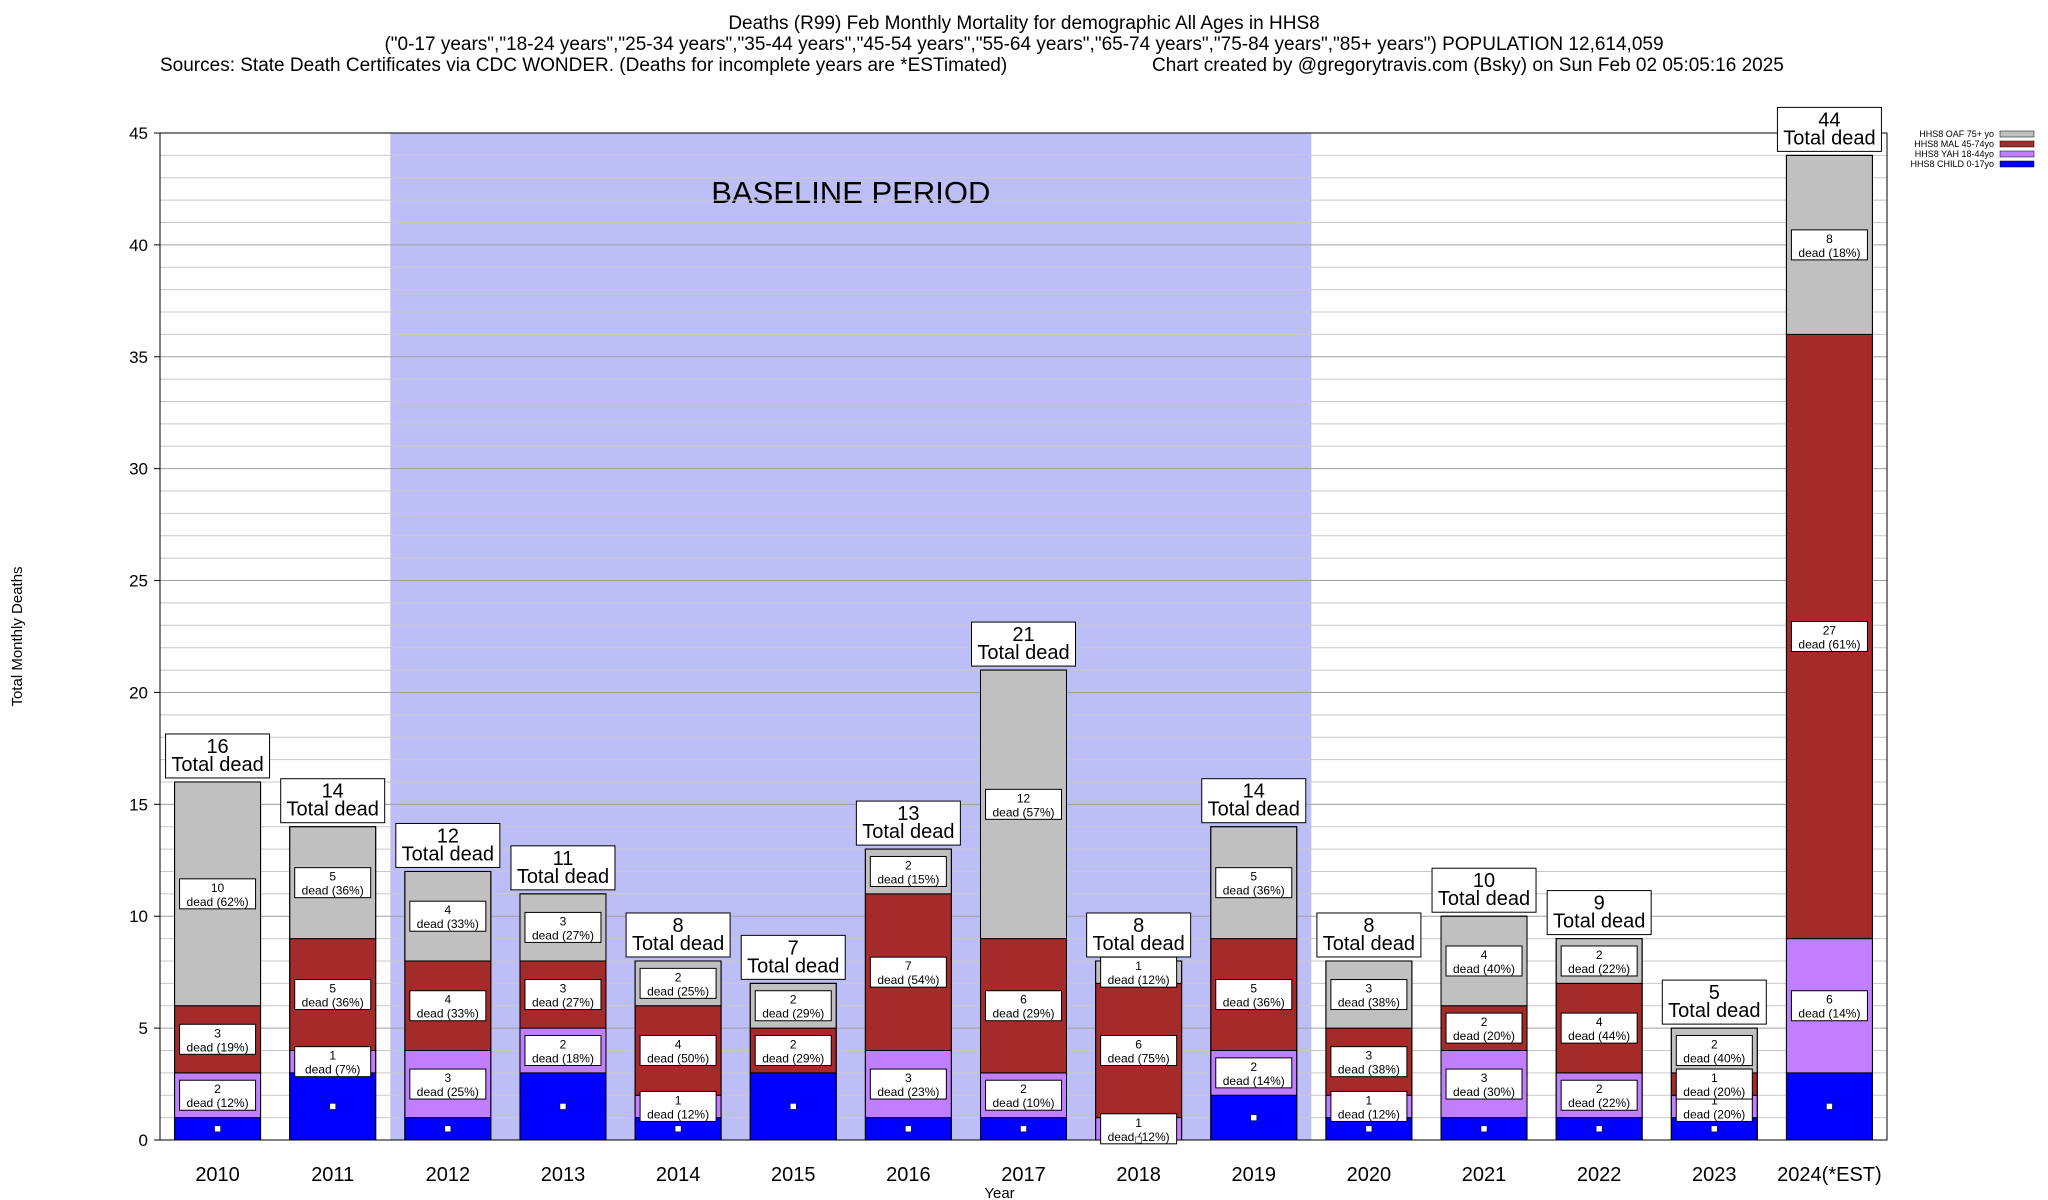  What do you see at coordinates (1023, 1175) in the screenshot?
I see `x-tick-label: 2017` at bounding box center [1023, 1175].